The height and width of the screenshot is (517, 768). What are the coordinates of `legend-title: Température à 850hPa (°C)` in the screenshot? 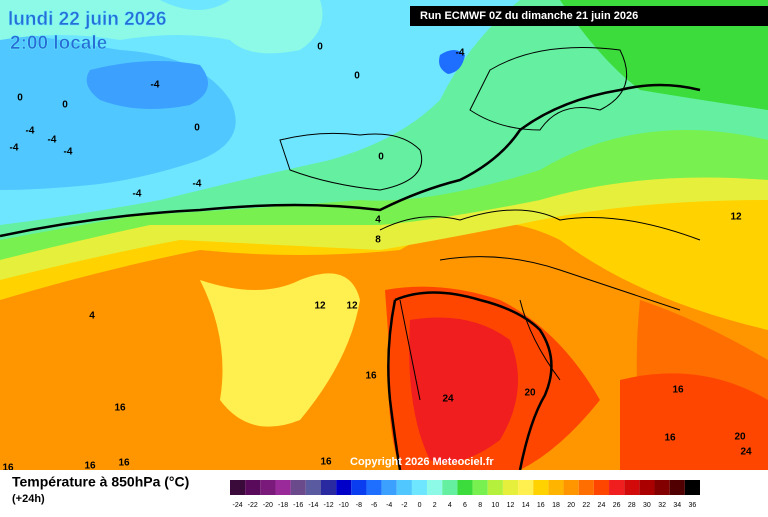 It's located at (100, 482).